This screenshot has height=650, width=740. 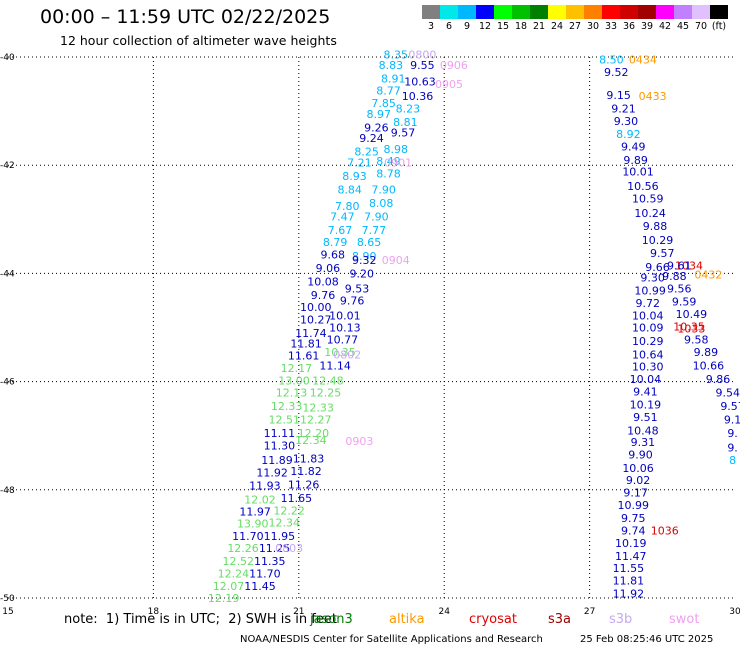 What do you see at coordinates (521, 26) in the screenshot?
I see `color-scale-label: 18` at bounding box center [521, 26].